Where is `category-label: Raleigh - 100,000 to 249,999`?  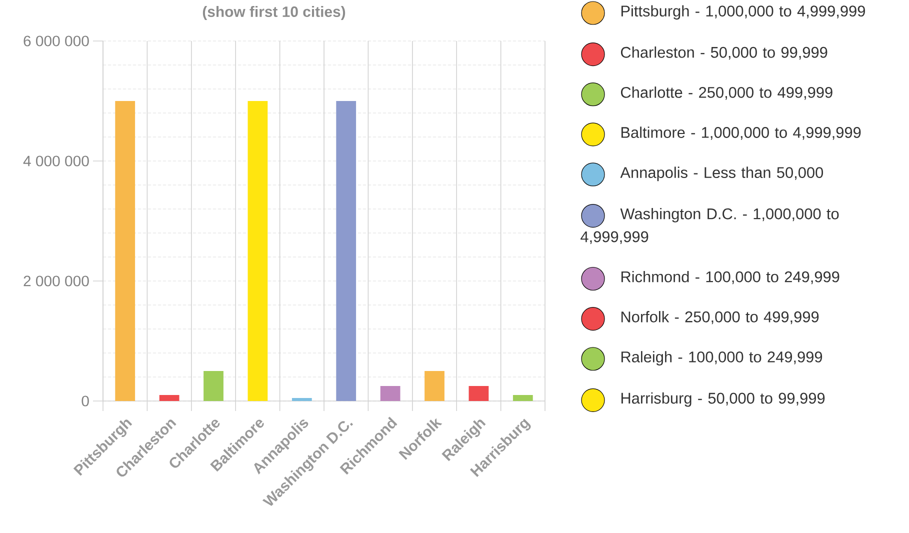
category-label: Raleigh - 100,000 to 249,999 is located at coordinates (721, 358).